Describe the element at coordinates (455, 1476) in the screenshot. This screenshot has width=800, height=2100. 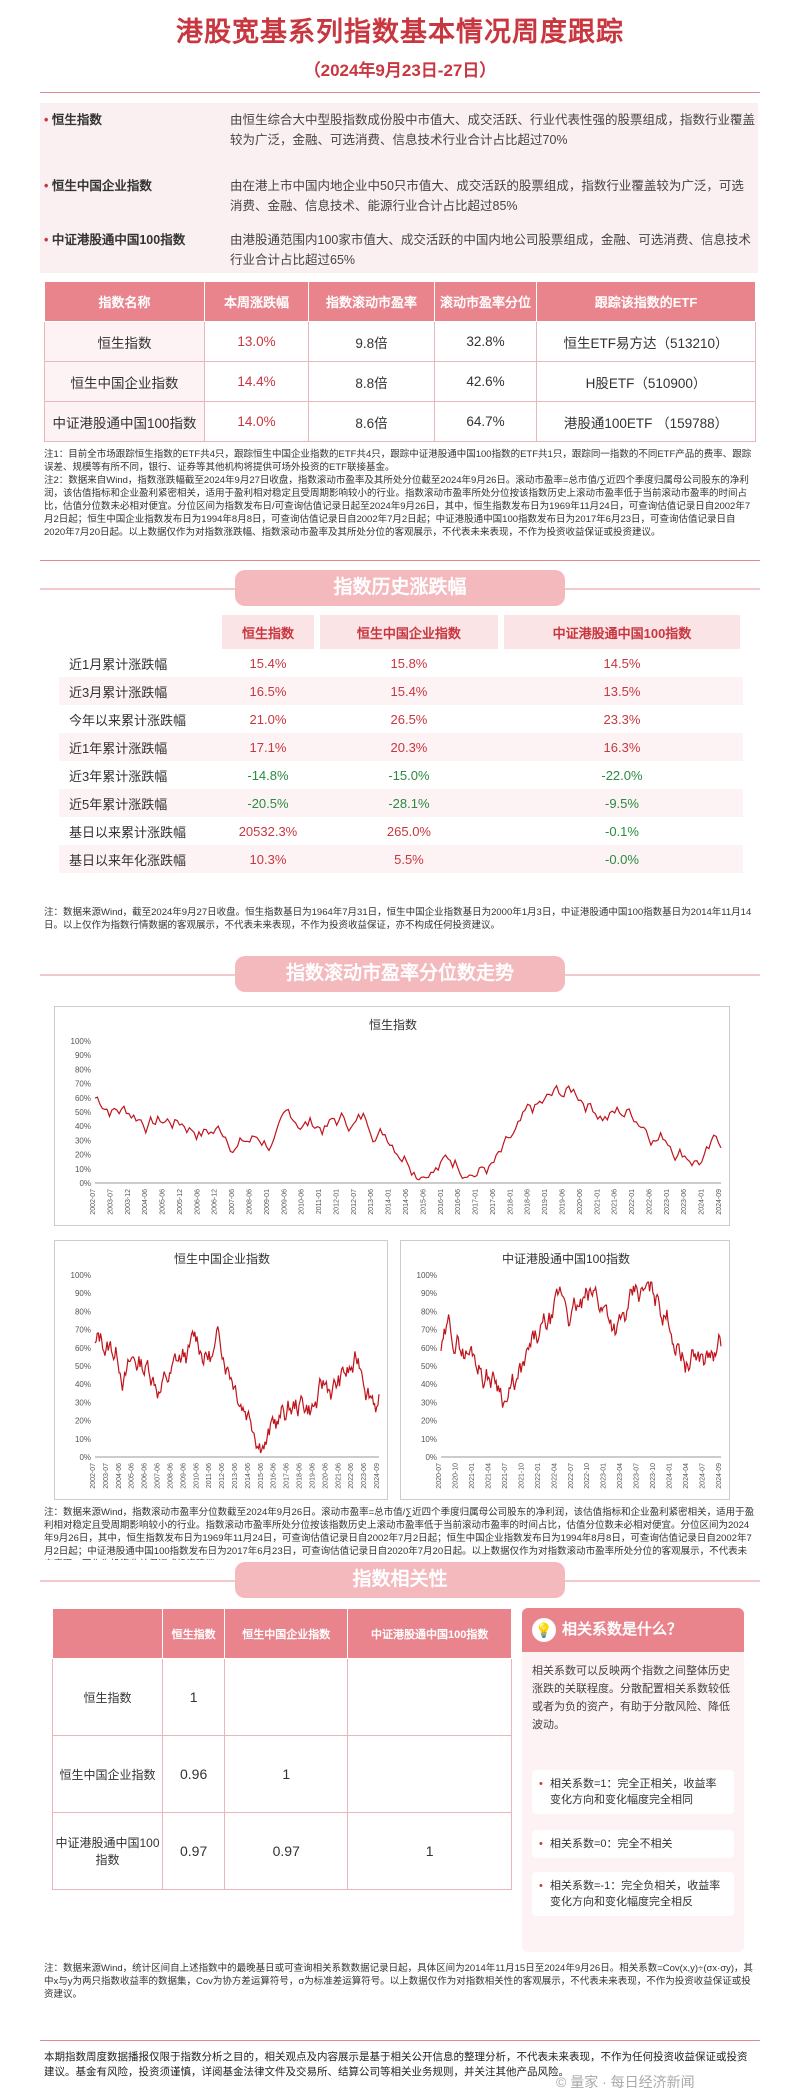
I see `x-tick-label: 2020-10` at that location.